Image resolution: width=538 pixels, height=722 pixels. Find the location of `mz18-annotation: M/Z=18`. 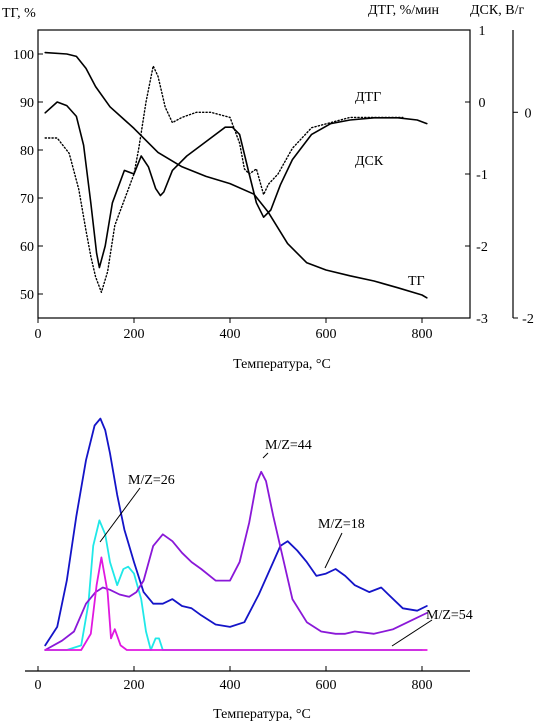

mz18-annotation: M/Z=18 is located at coordinates (341, 524).